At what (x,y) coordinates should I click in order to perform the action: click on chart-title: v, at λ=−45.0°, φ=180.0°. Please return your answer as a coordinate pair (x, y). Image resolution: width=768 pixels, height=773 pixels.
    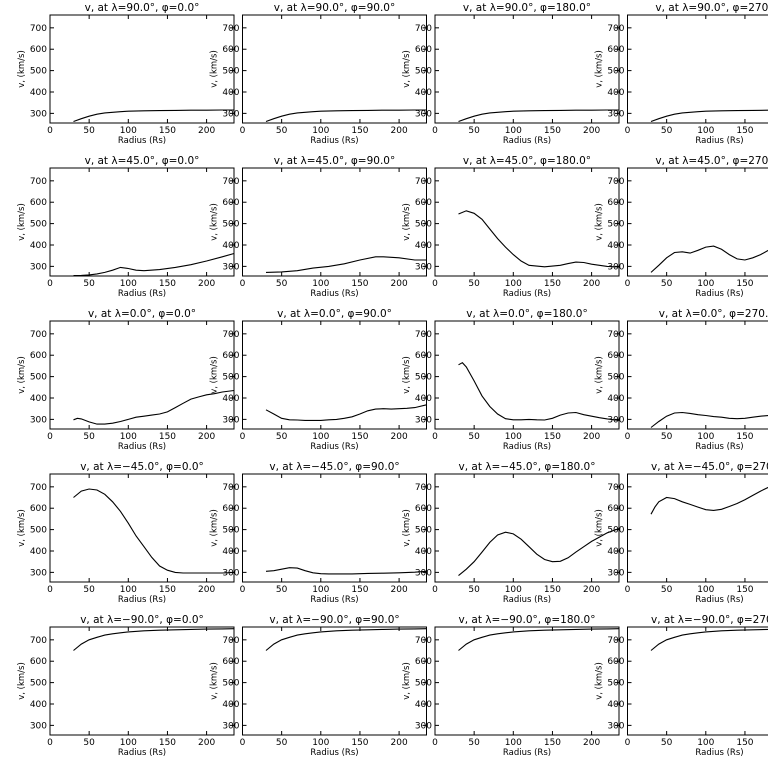
    Looking at the image, I should click on (527, 467).